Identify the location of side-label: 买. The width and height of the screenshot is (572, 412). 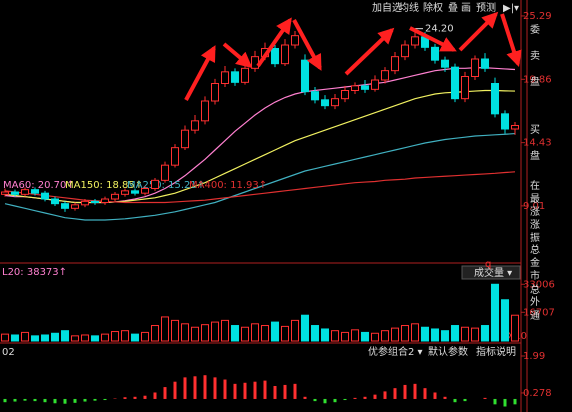
(535, 130).